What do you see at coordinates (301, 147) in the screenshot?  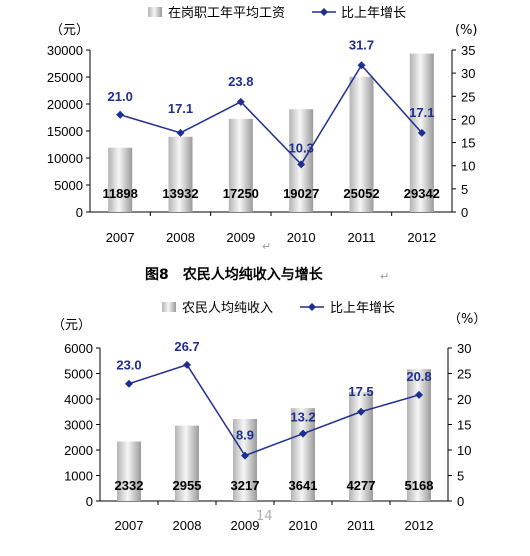 I see `line-value-label: 10.3` at bounding box center [301, 147].